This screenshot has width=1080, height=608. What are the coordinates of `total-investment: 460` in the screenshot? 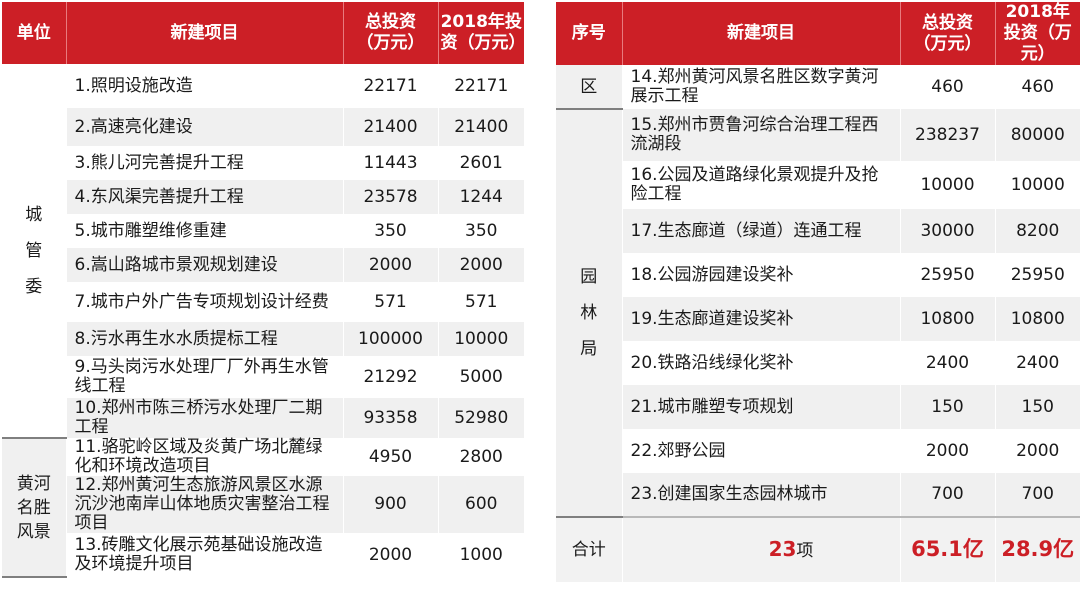 It's located at (948, 87).